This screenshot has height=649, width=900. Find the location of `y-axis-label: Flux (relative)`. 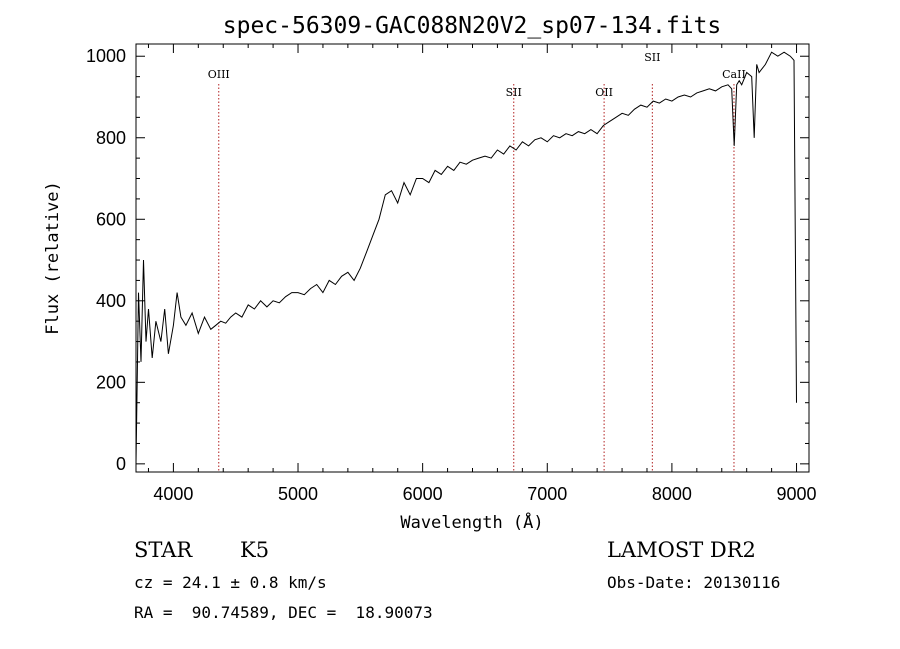

y-axis-label: Flux (relative) is located at coordinates (53, 258).